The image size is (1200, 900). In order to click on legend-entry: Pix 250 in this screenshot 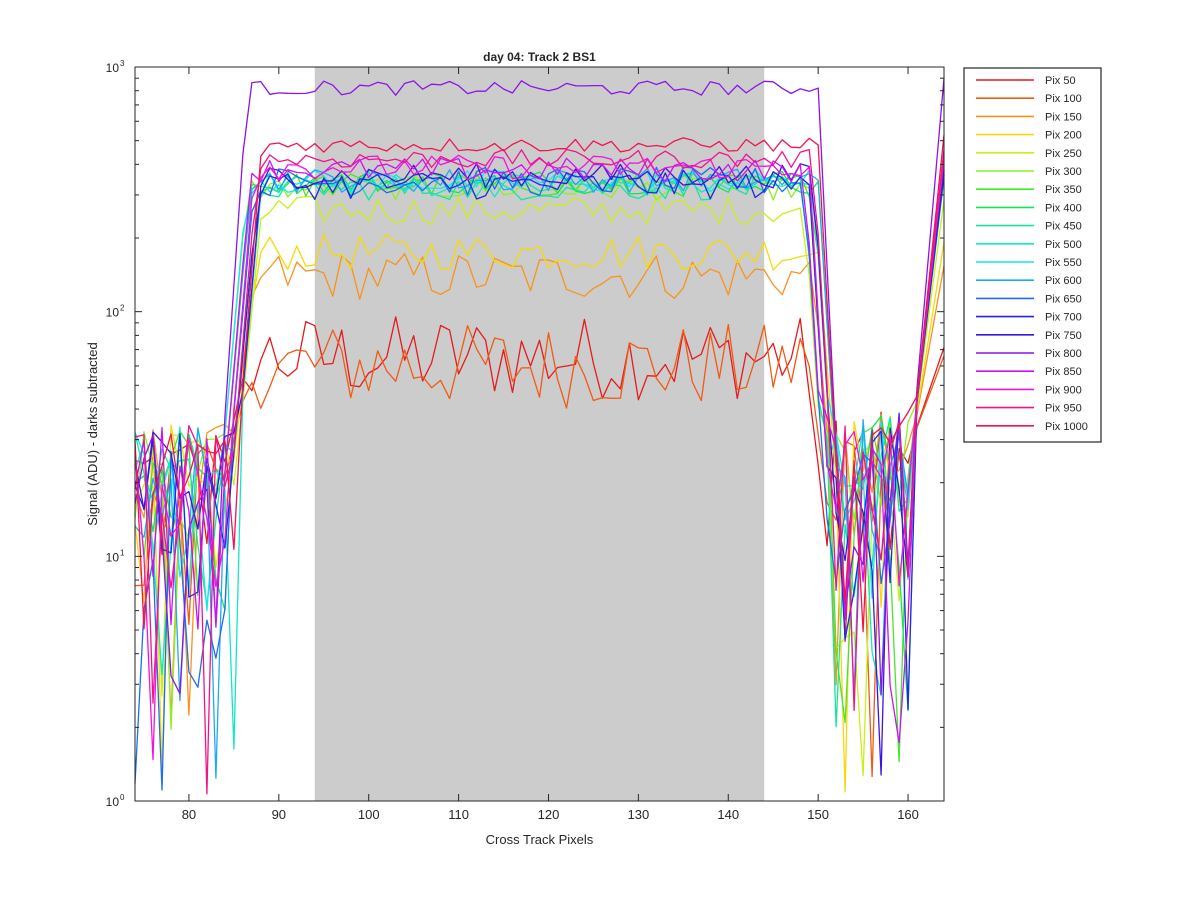, I will do `click(1063, 154)`.